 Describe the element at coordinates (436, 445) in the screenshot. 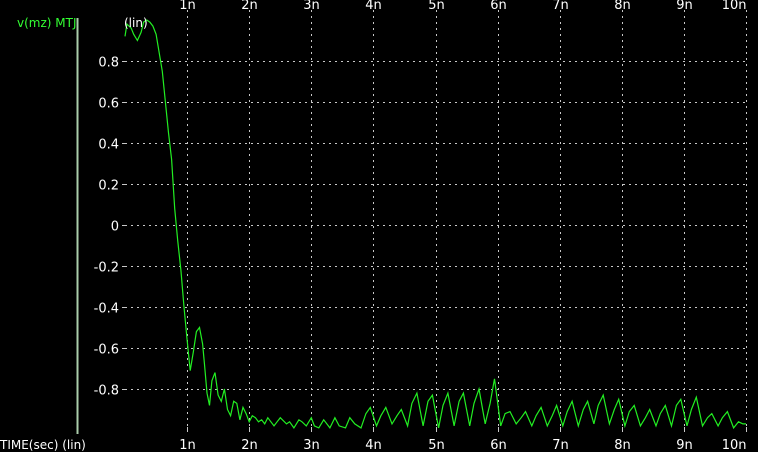

I see `x-tick-label-bottom: 5n` at that location.